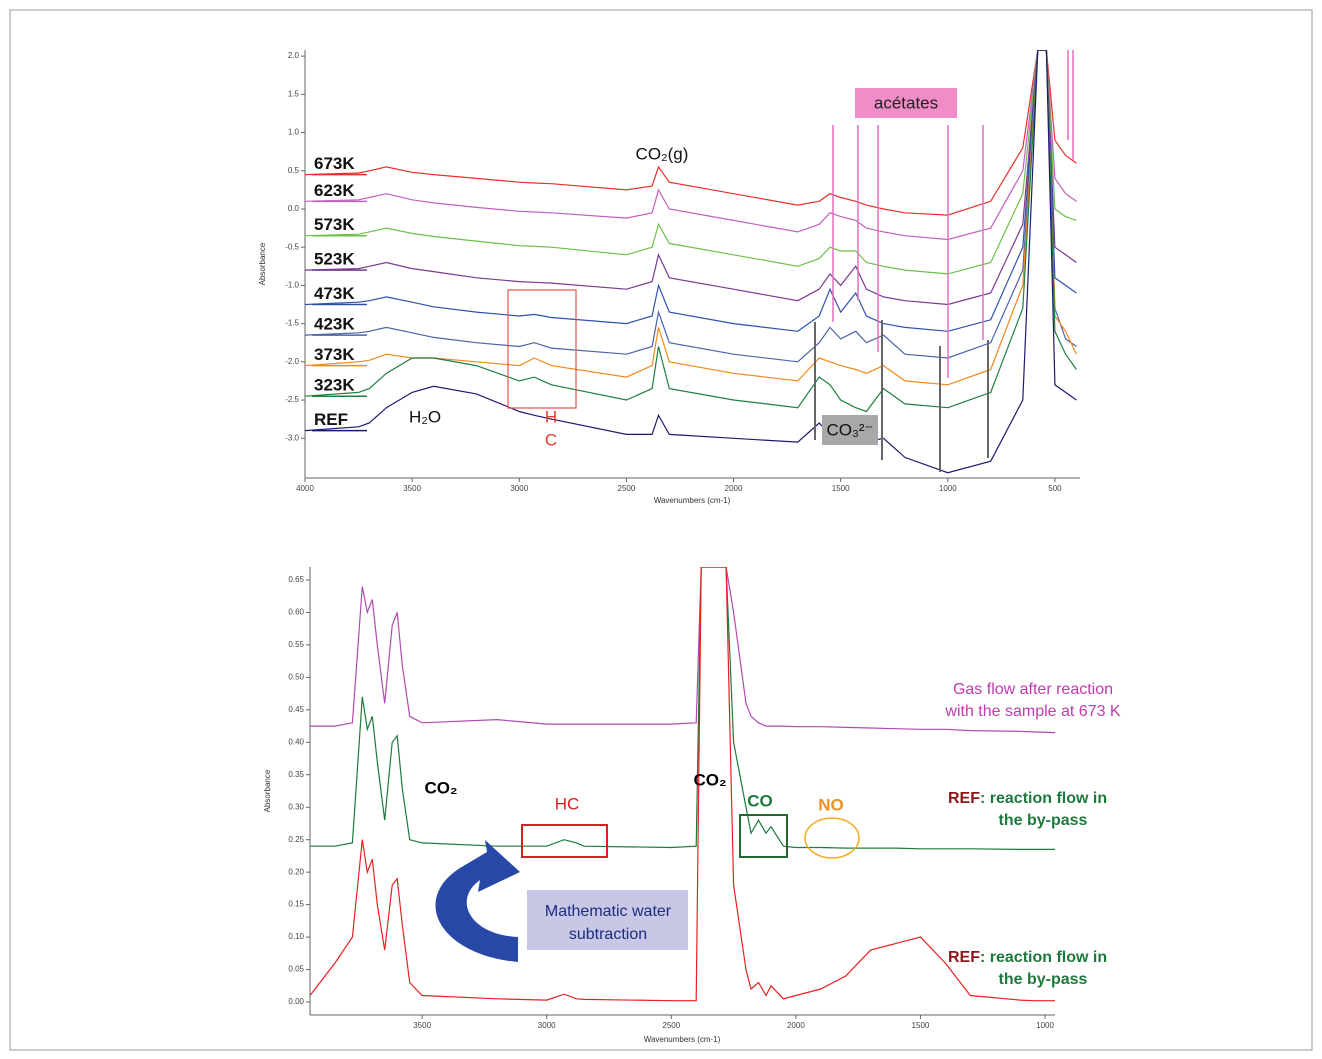 Image resolution: width=1322 pixels, height=1059 pixels. Describe the element at coordinates (662, 153) in the screenshot. I see `annotation: CO₂(g)` at that location.